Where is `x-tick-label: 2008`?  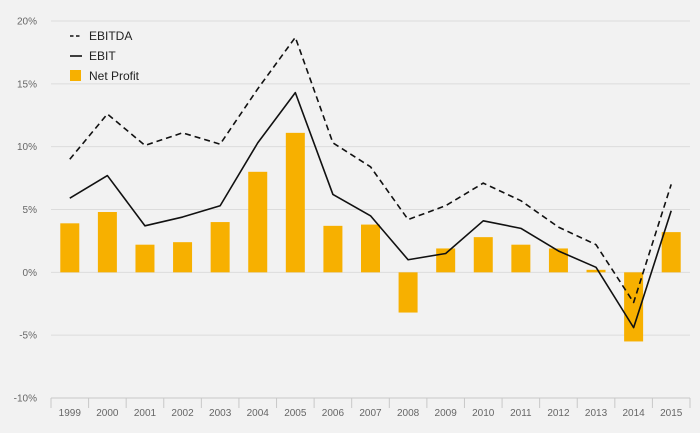
x-tick-label: 2008 is located at coordinates (408, 413).